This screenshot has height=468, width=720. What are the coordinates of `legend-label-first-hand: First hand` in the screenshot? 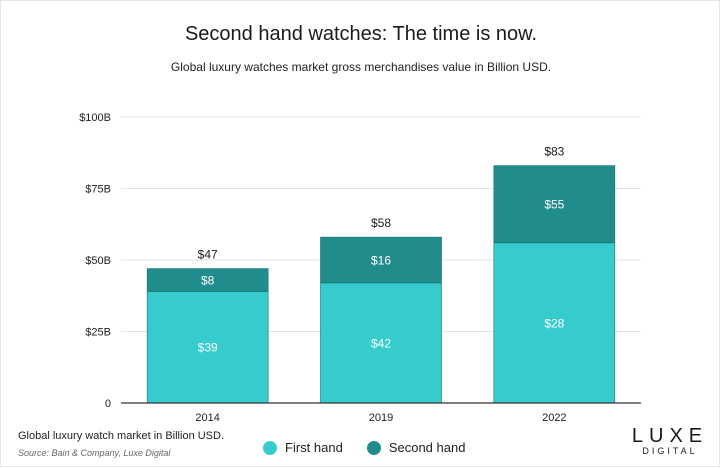 It's located at (314, 447).